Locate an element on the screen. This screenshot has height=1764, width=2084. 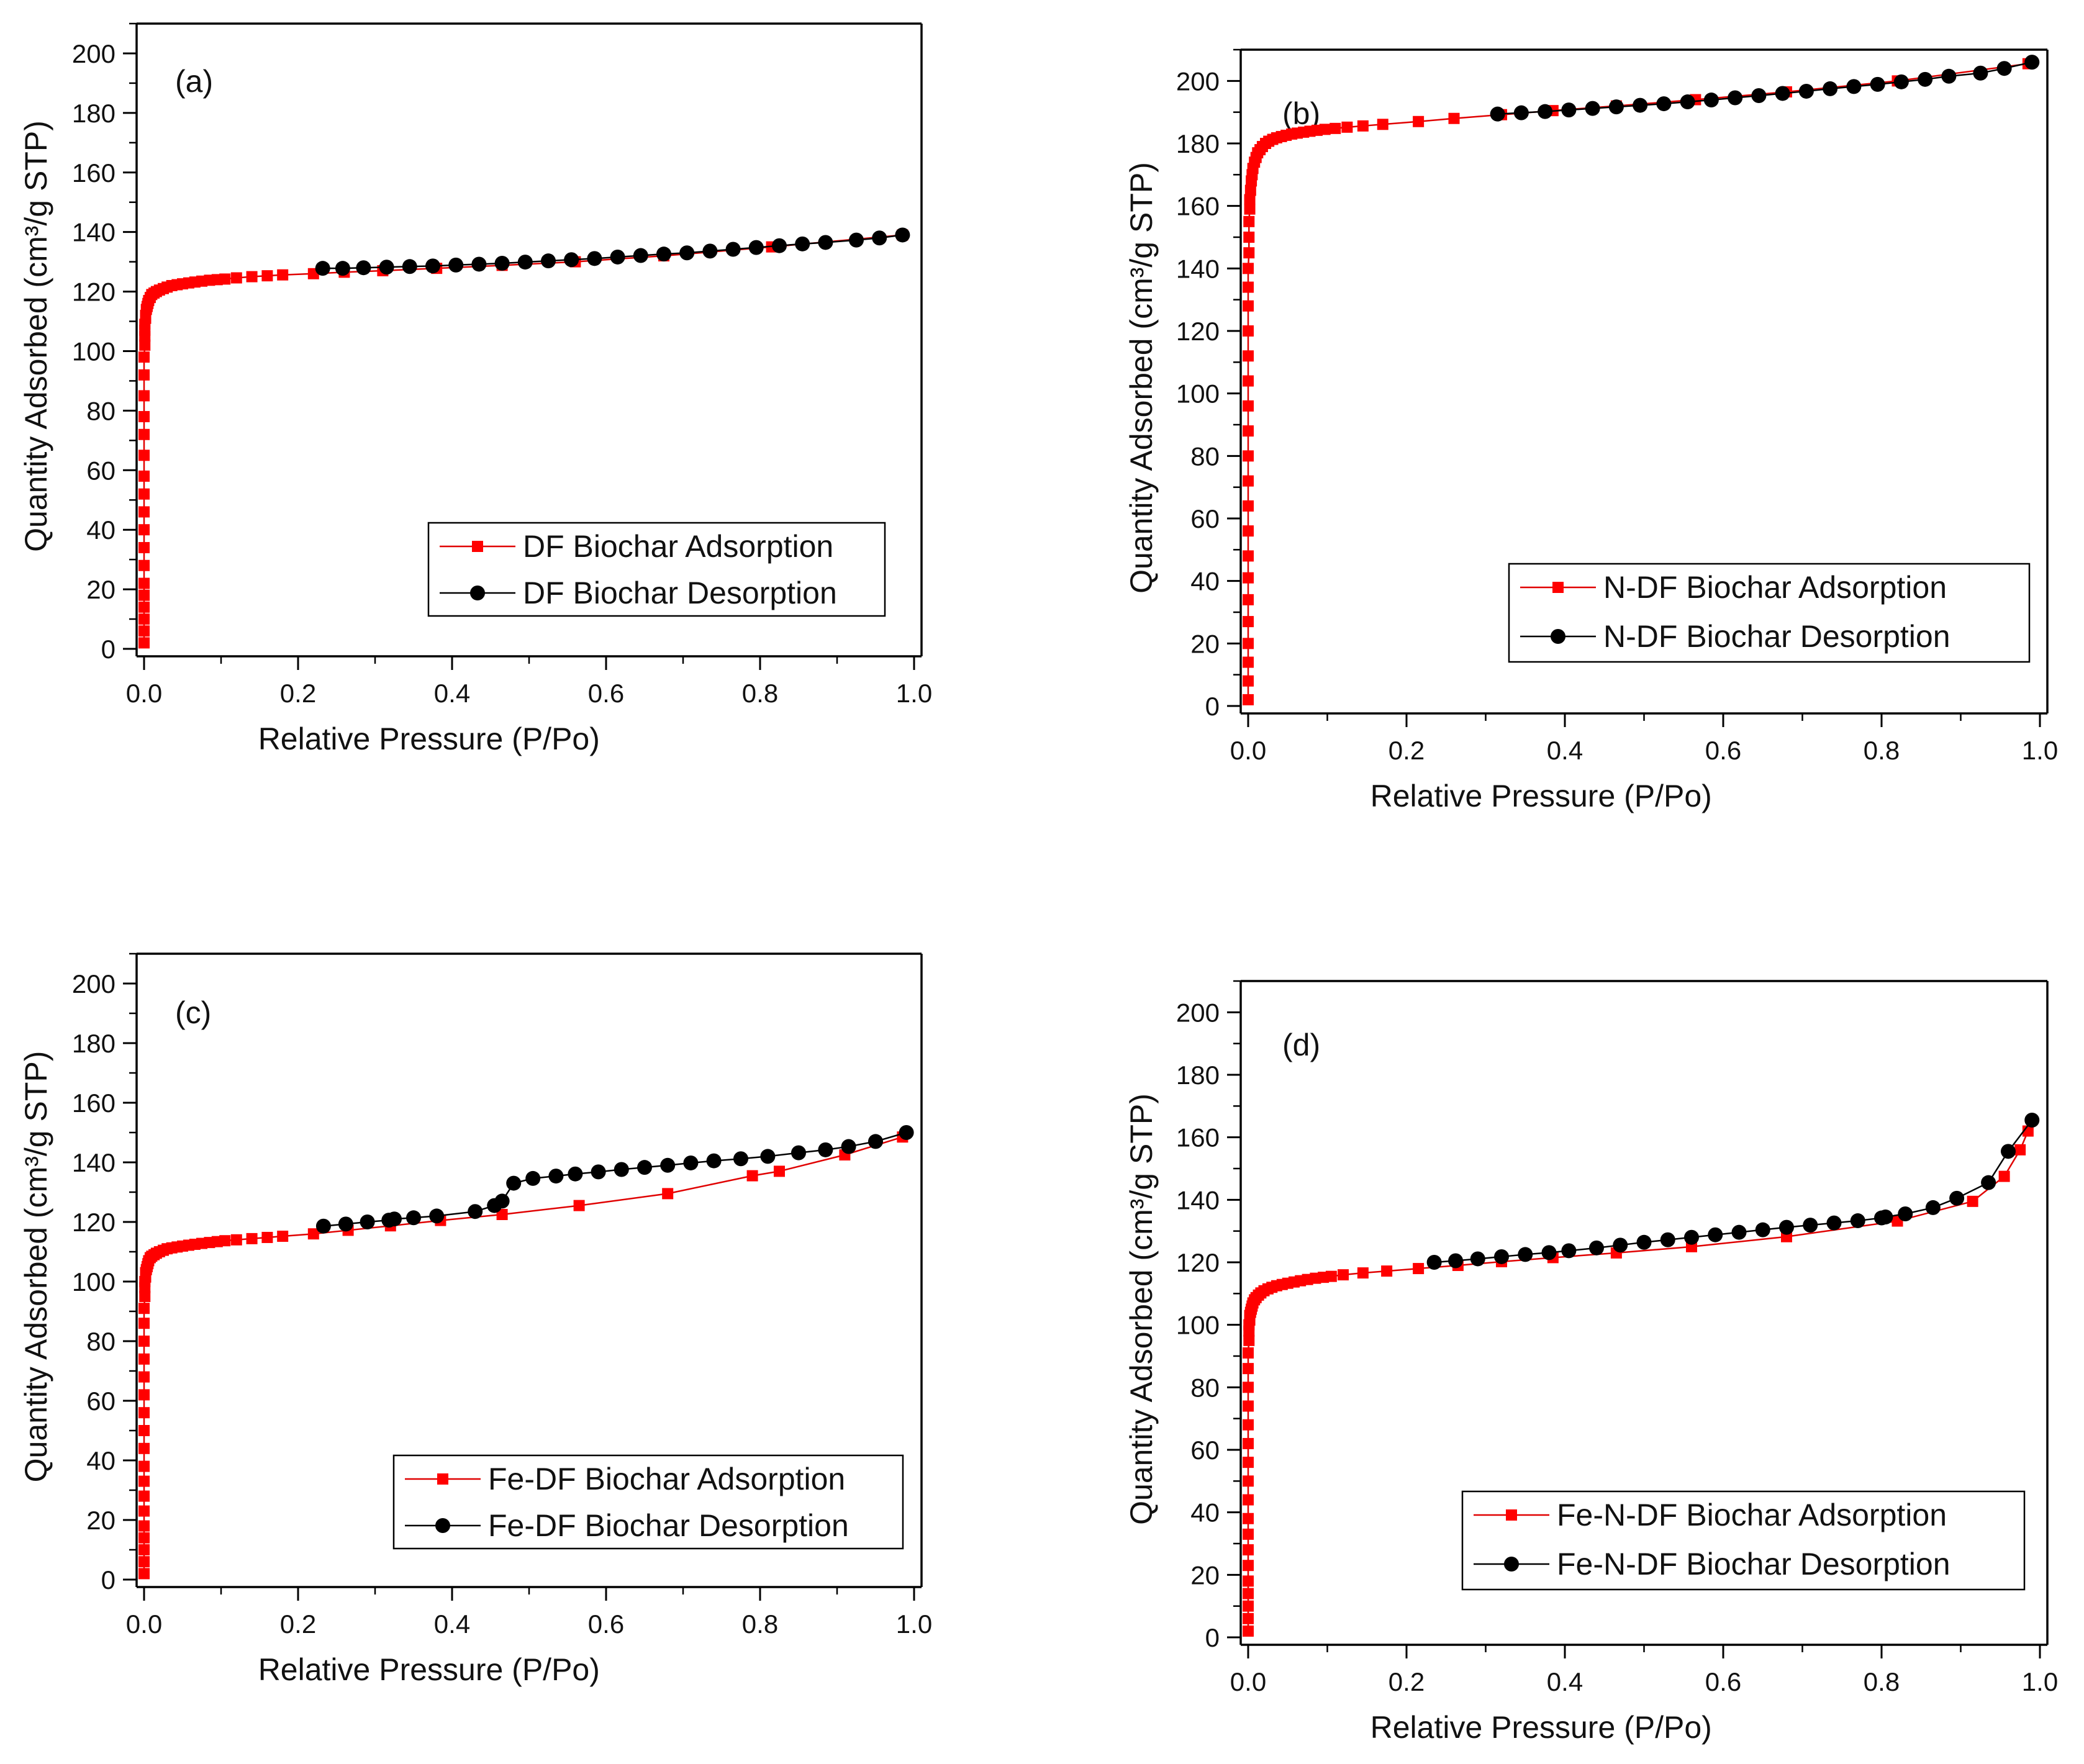
y-tick-label: 60 is located at coordinates (101, 1401).